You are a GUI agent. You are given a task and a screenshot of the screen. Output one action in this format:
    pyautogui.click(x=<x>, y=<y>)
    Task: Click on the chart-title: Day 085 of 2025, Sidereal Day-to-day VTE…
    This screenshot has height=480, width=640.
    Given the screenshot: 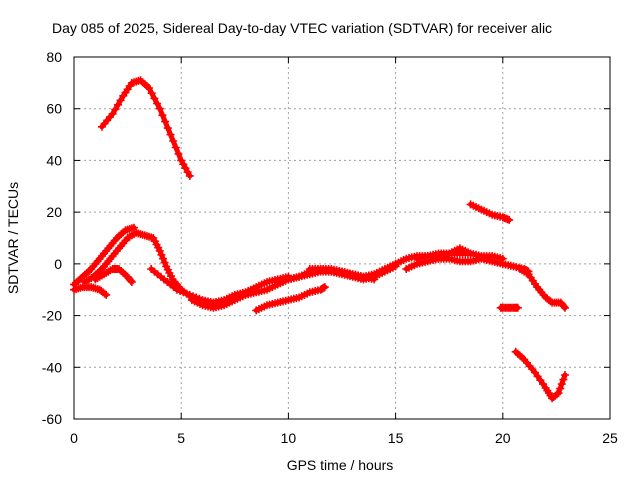 What is the action you would take?
    pyautogui.click(x=302, y=28)
    